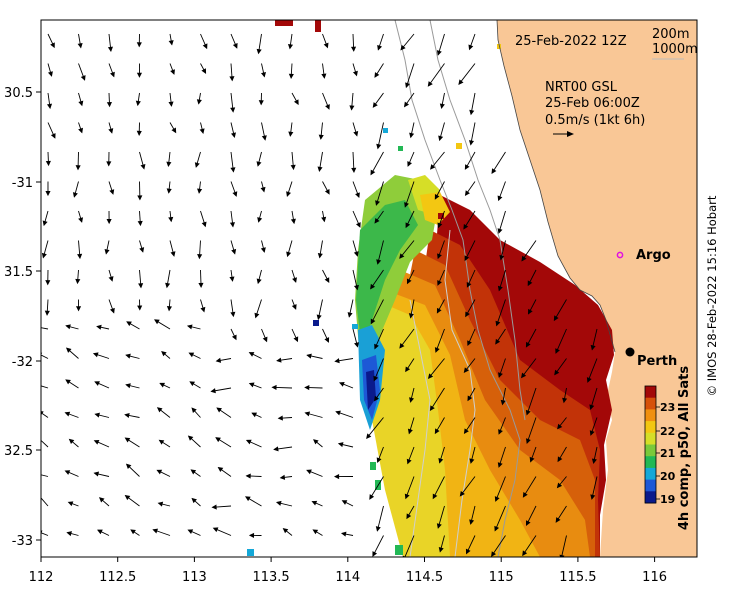 The image size is (740, 592). What do you see at coordinates (712, 296) in the screenshot?
I see `credit-label: © IMOS 28-Feb-2022 15:16 Hobart` at bounding box center [712, 296].